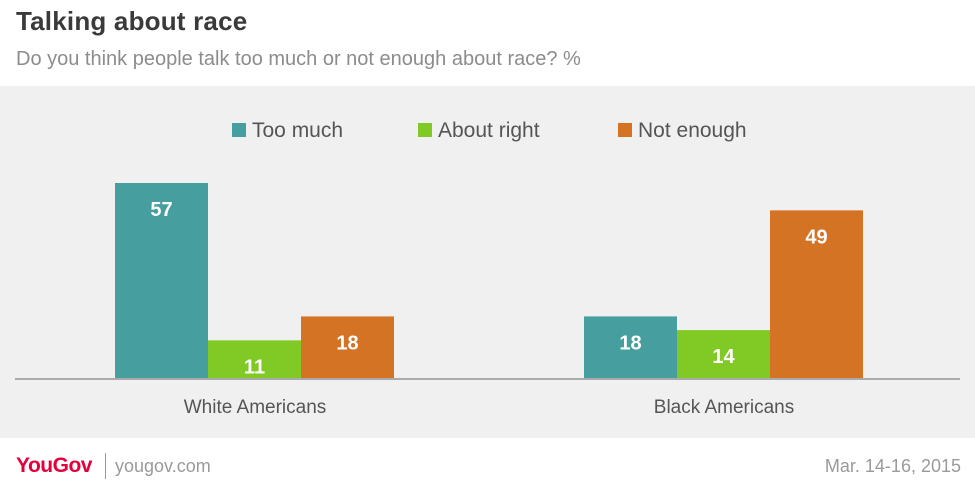 The image size is (975, 487). Describe the element at coordinates (816, 237) in the screenshot. I see `data-label-not-enough: 49` at that location.